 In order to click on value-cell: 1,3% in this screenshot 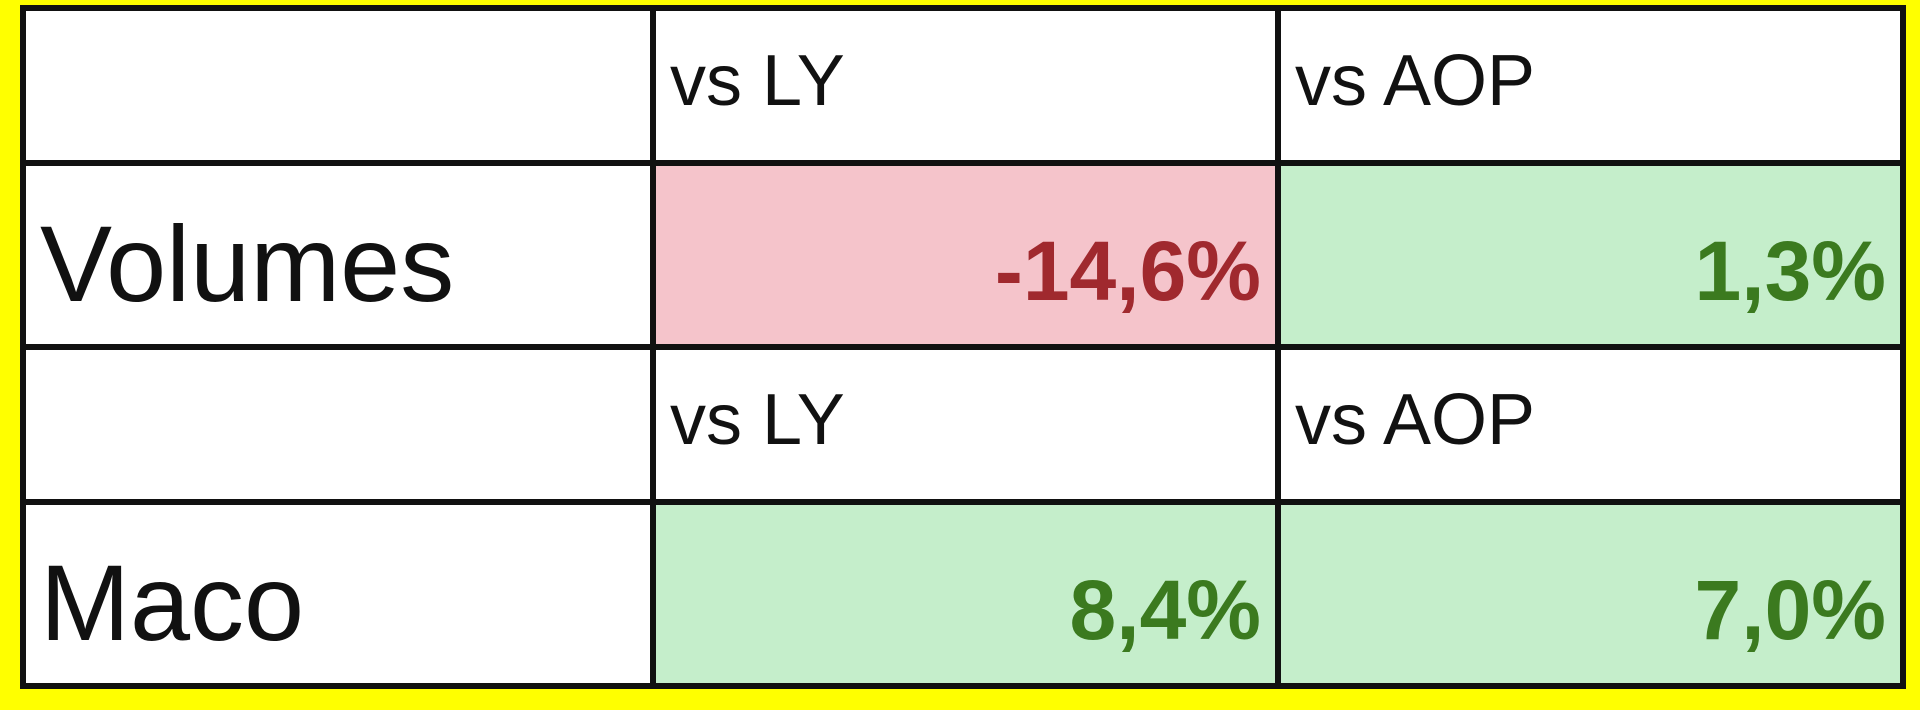, I will do `click(1590, 255)`.